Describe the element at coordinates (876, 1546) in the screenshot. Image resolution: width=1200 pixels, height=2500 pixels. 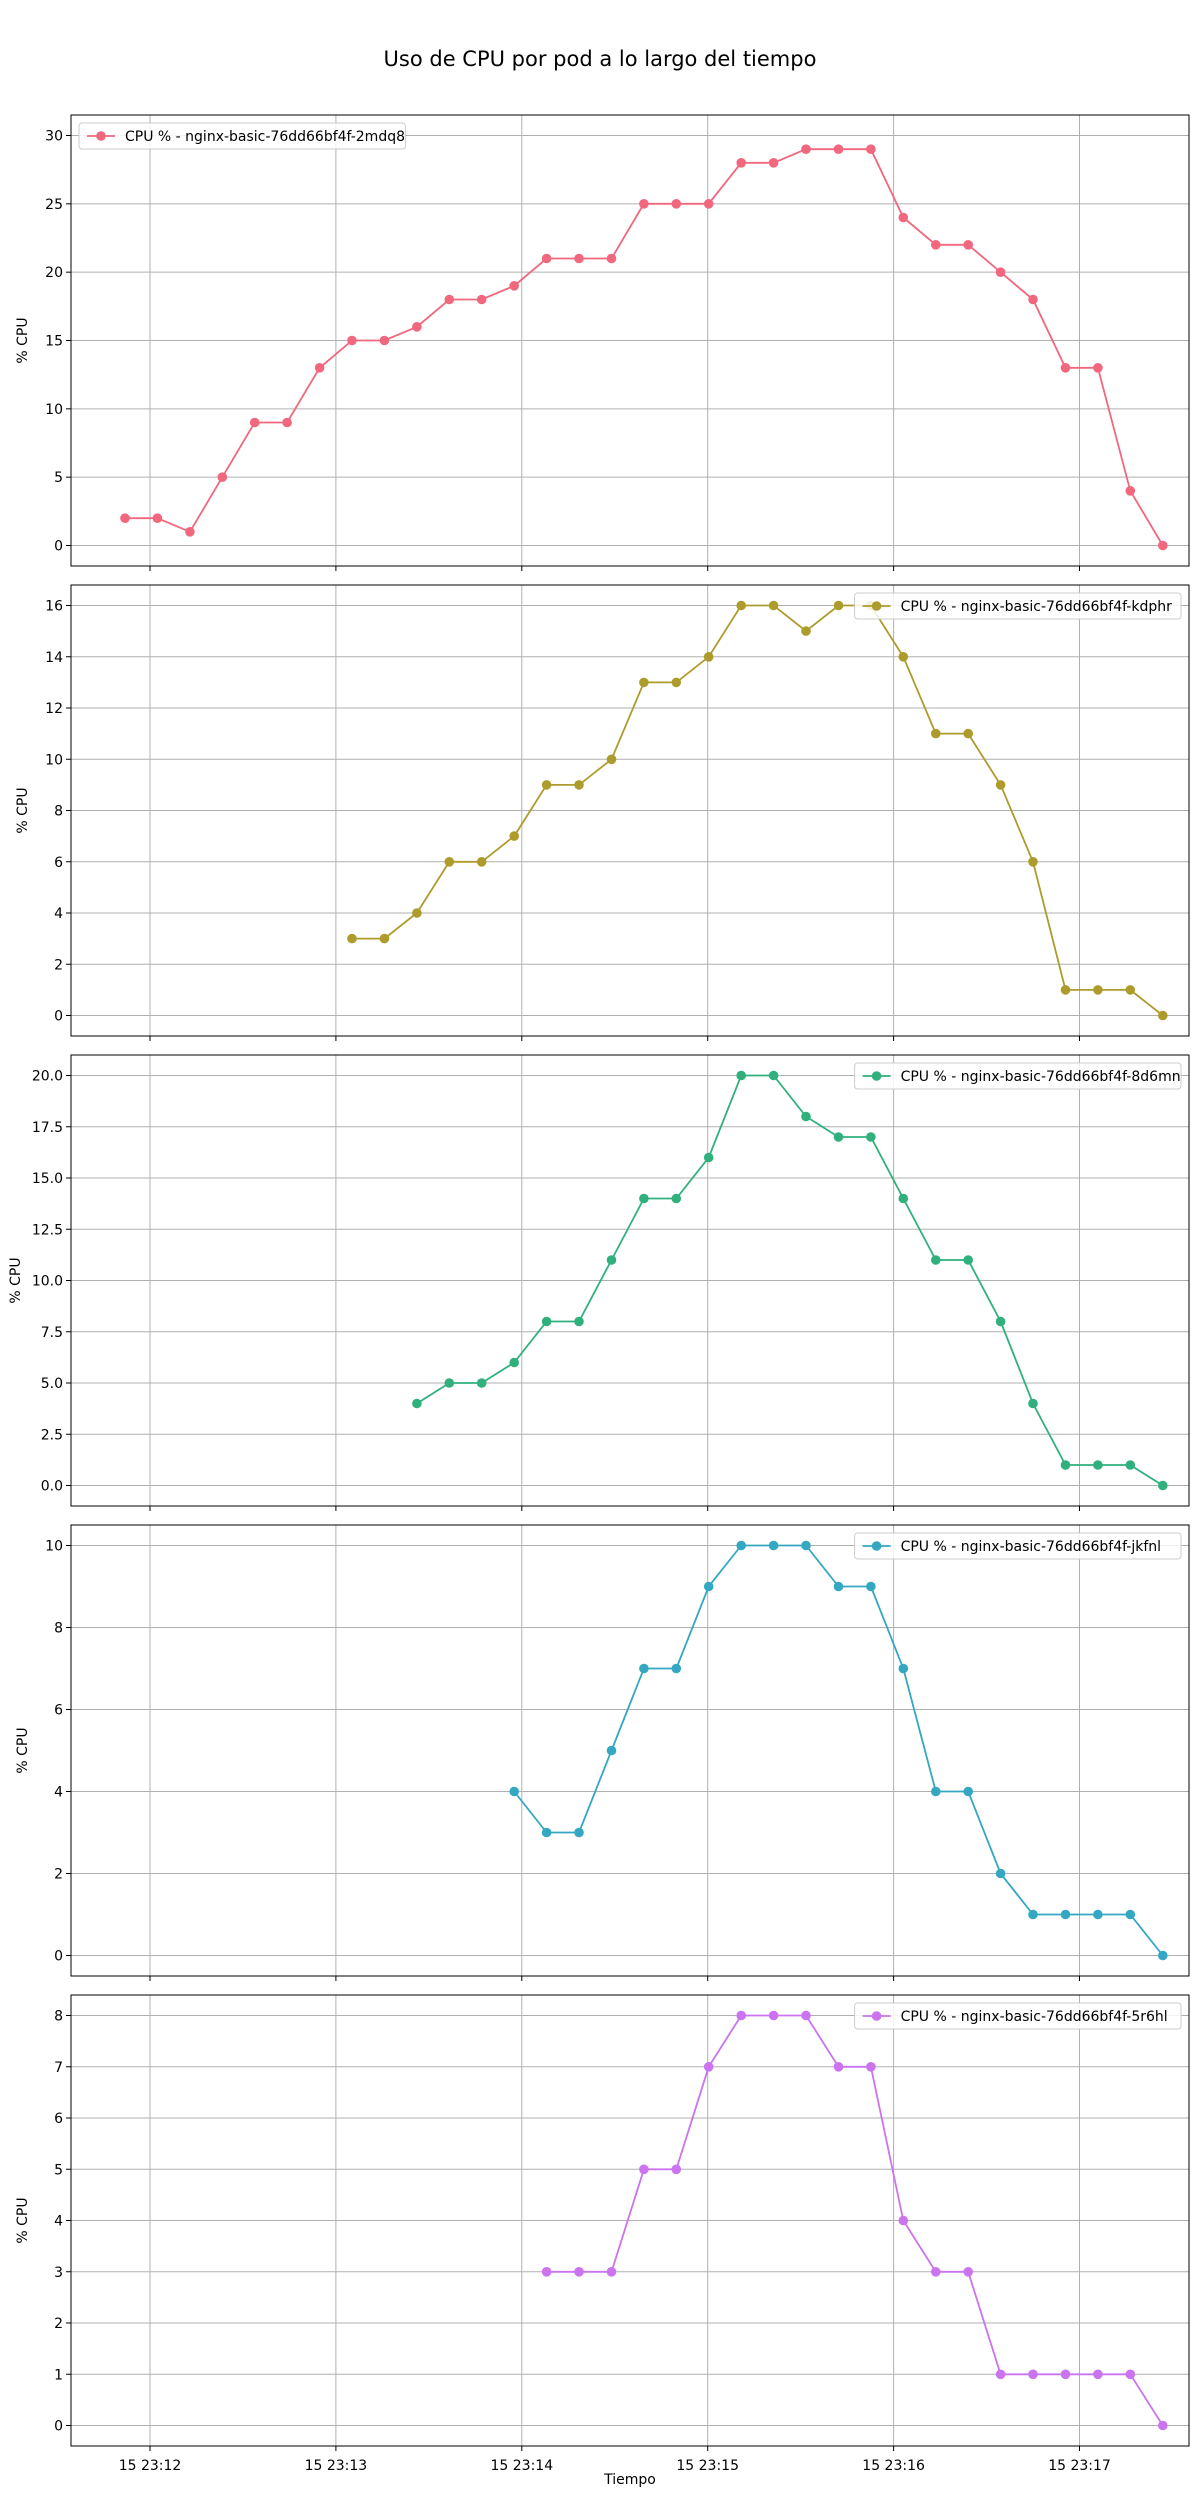
I see `panel-4-legend-swatch-marker` at that location.